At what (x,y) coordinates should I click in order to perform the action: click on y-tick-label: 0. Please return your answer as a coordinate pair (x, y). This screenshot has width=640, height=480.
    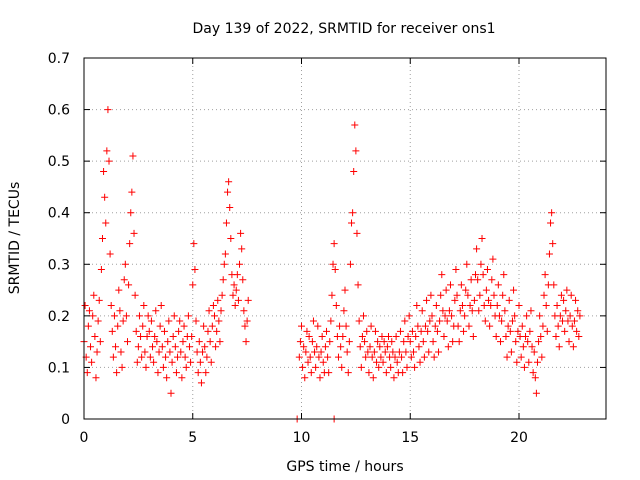
    Looking at the image, I should click on (65, 420).